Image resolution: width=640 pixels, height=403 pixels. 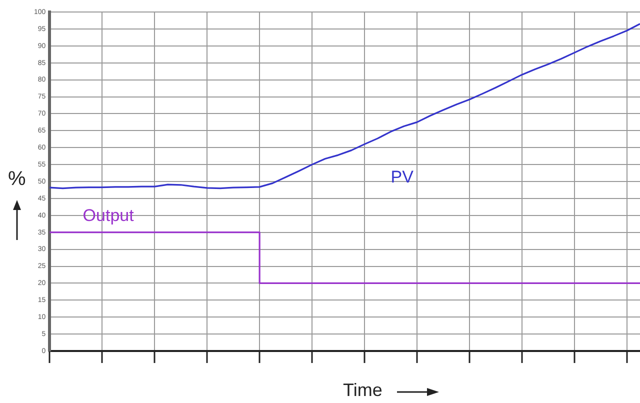 What do you see at coordinates (402, 176) in the screenshot?
I see `series-label: PV` at bounding box center [402, 176].